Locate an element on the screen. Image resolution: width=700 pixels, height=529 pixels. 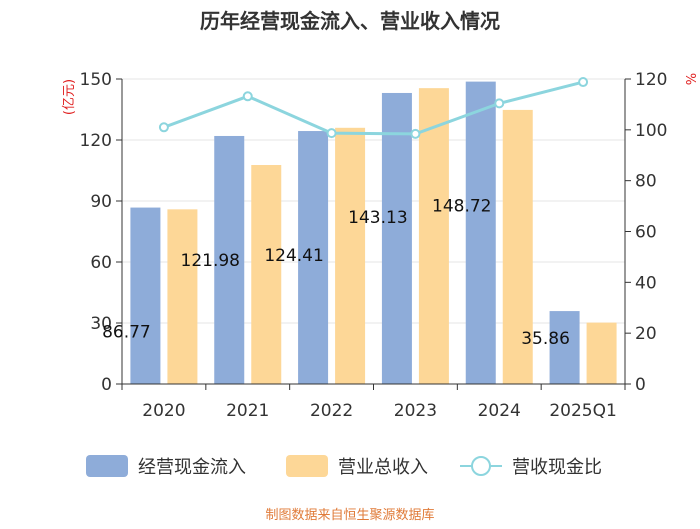
data-label-cash-inflow: 143.13 is located at coordinates (377, 218).